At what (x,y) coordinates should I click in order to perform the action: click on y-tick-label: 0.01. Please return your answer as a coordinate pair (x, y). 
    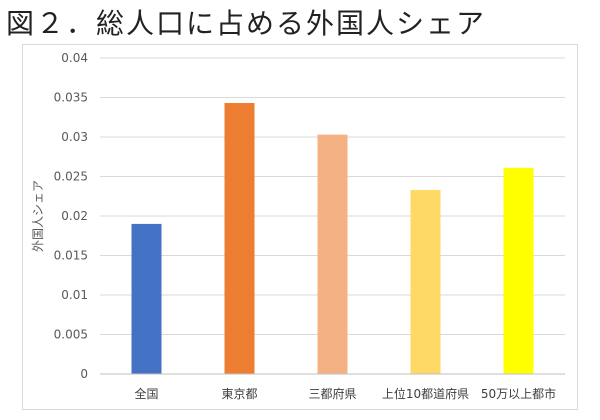
    Looking at the image, I should click on (74, 295).